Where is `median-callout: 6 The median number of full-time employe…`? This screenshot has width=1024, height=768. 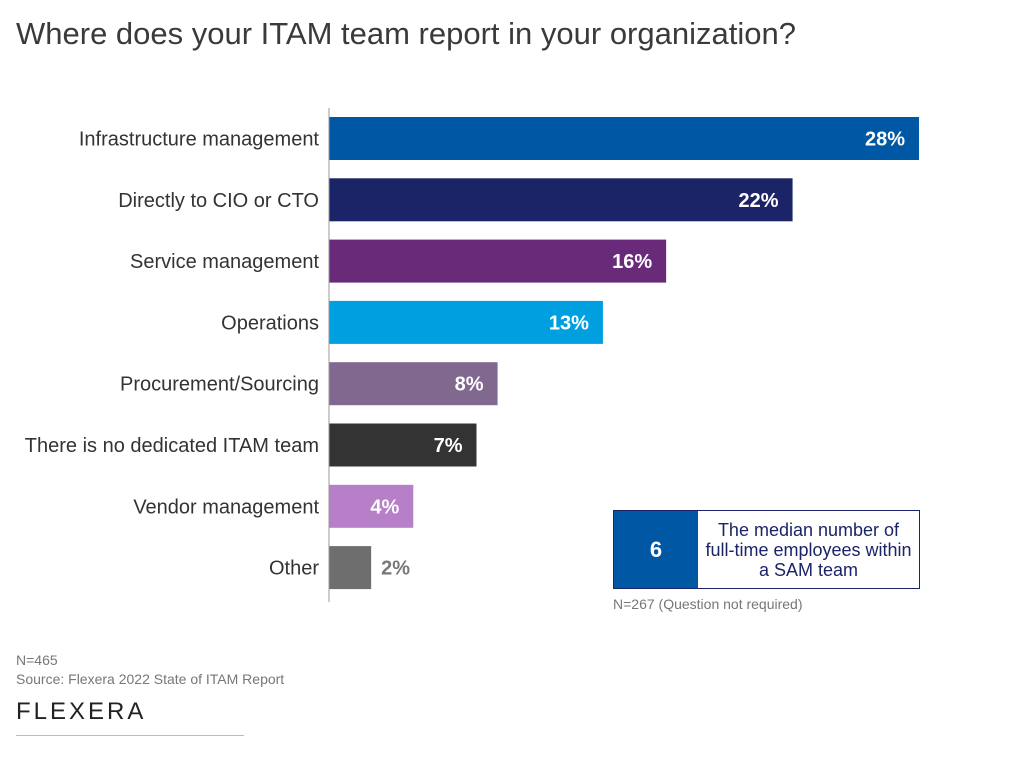
median-callout: 6 The median number of full-time employe… is located at coordinates (766, 549).